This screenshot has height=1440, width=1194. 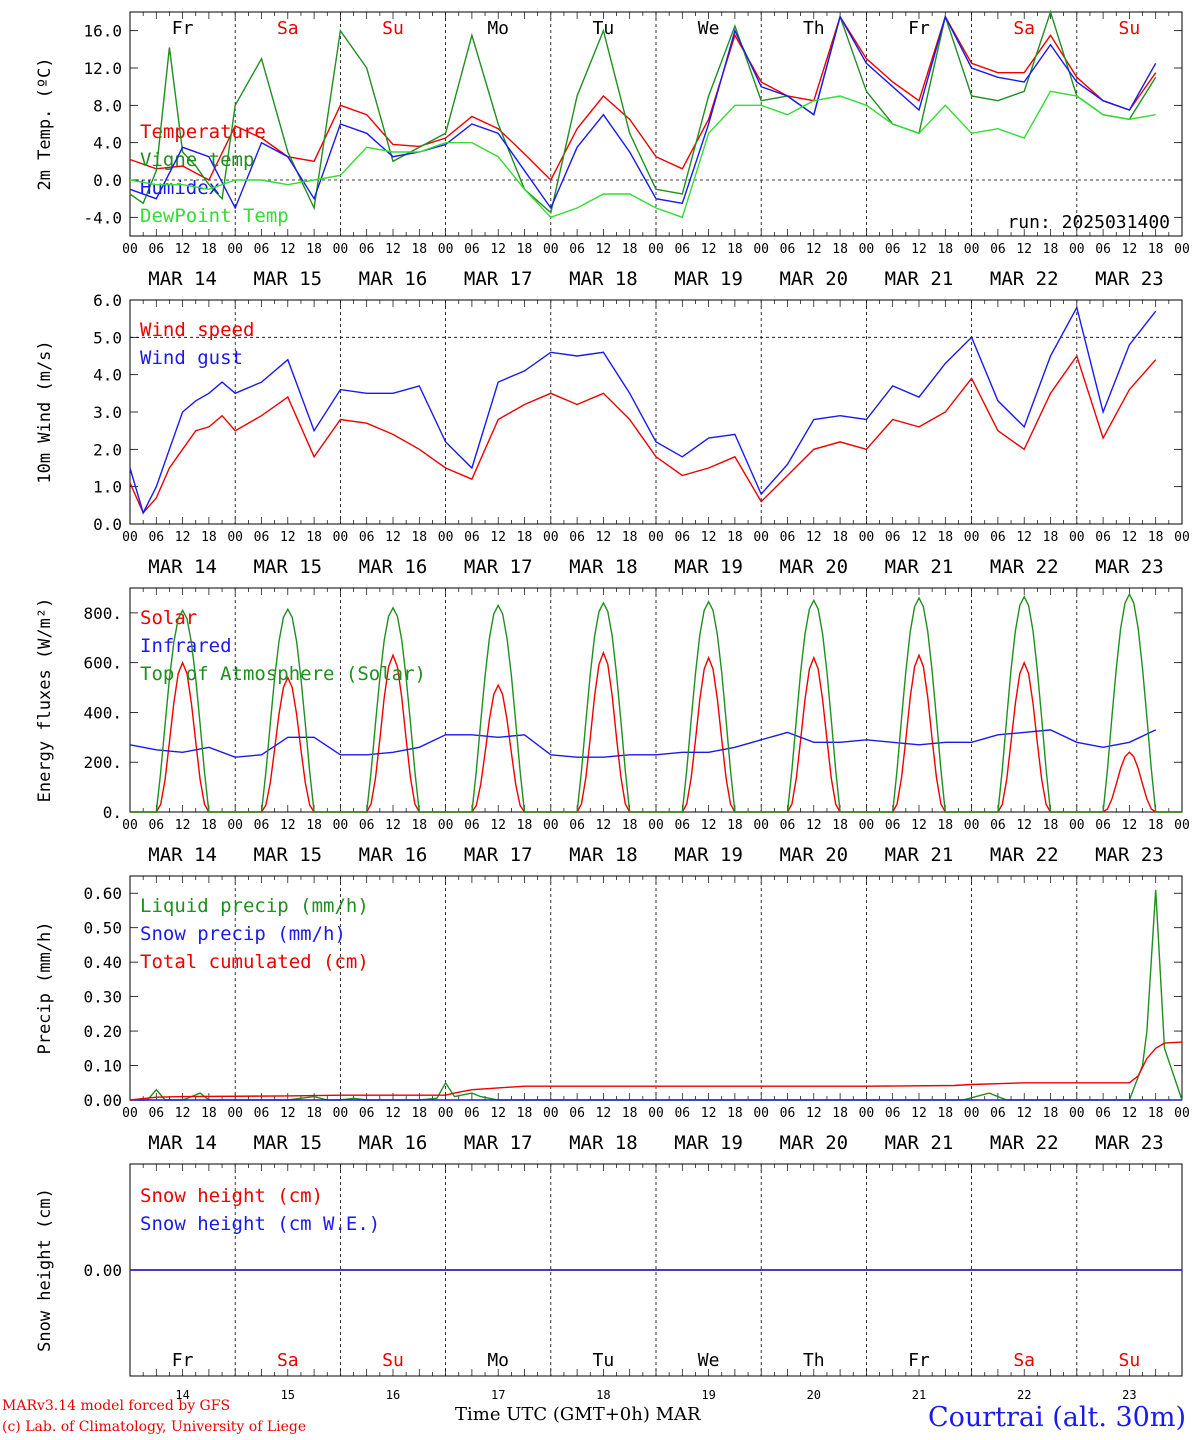 What do you see at coordinates (708, 279) in the screenshot?
I see `x-date-label: MAR 19` at bounding box center [708, 279].